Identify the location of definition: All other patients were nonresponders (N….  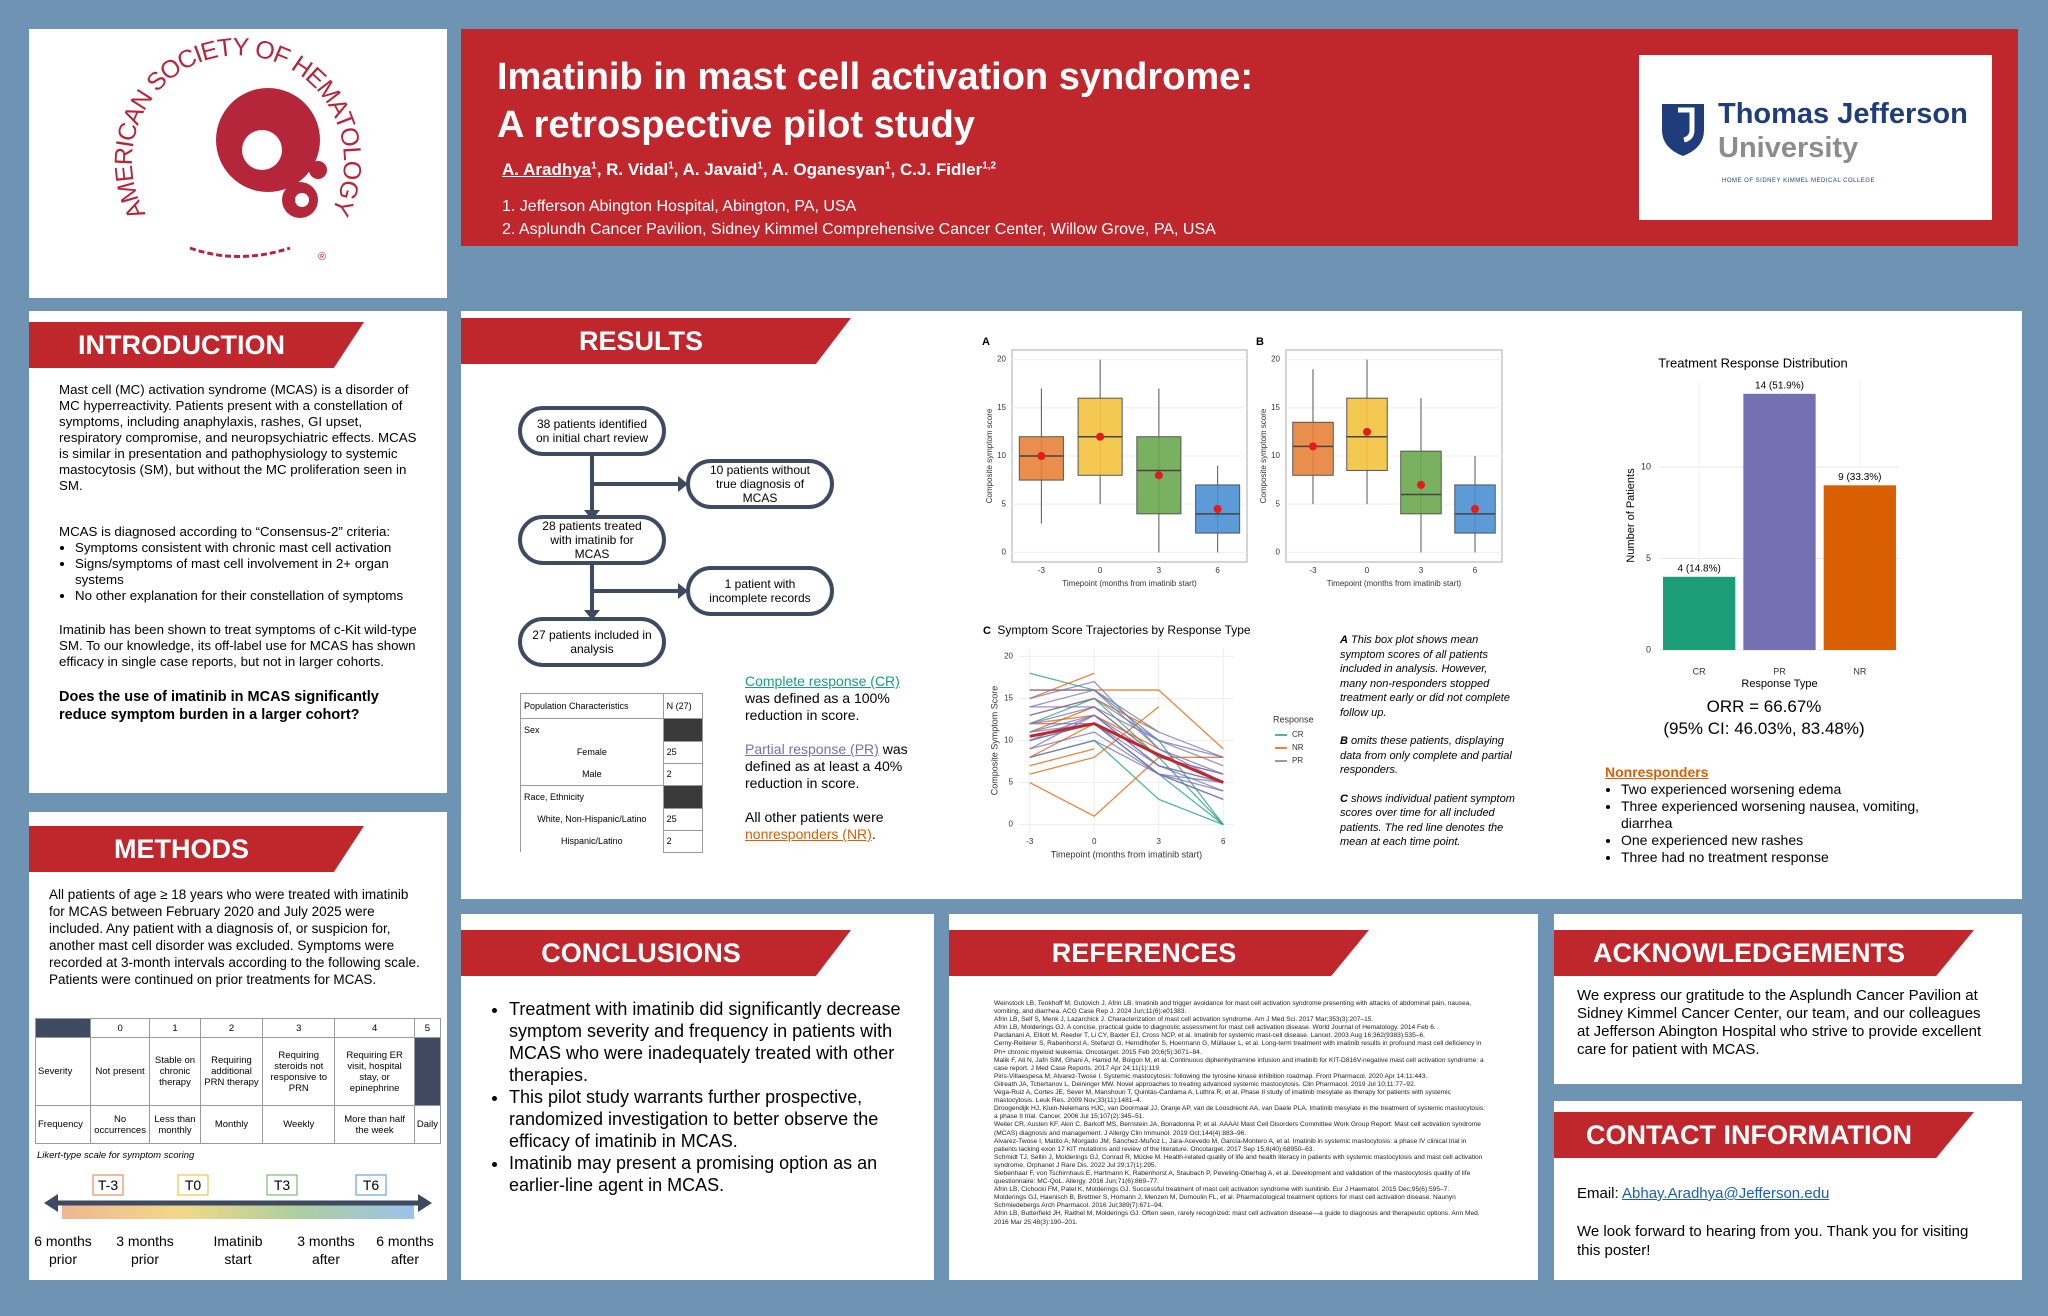
(835, 826).